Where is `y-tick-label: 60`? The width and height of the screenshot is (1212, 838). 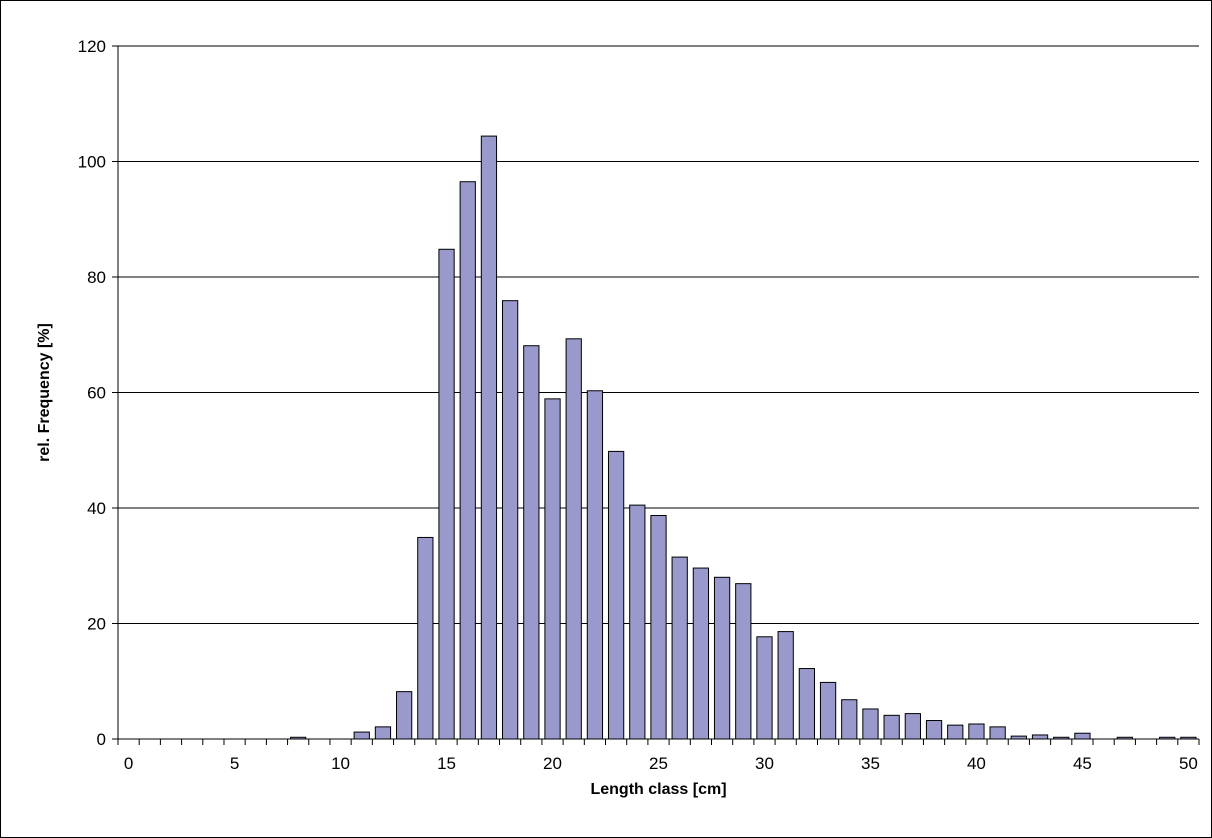
y-tick-label: 60 is located at coordinates (96, 393).